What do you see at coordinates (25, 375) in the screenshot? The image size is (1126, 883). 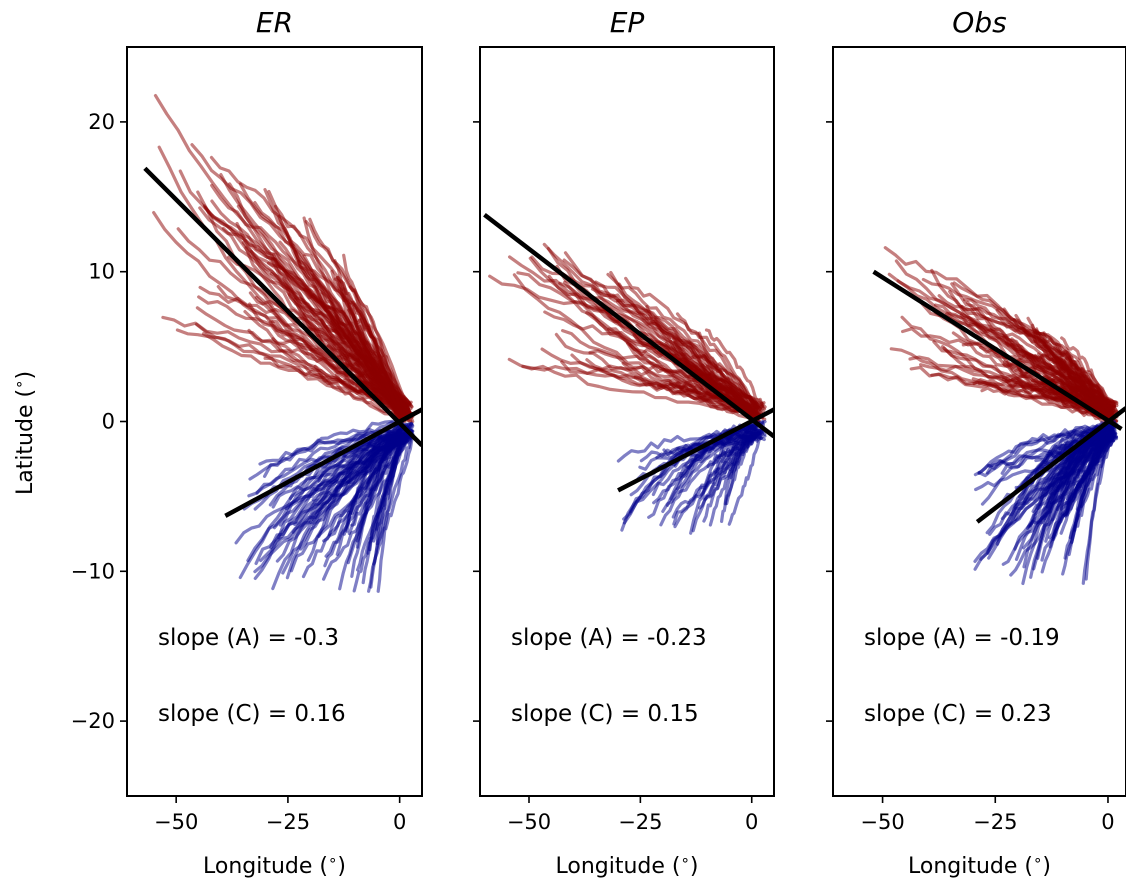 I see `y-axis-label-close: )` at bounding box center [25, 375].